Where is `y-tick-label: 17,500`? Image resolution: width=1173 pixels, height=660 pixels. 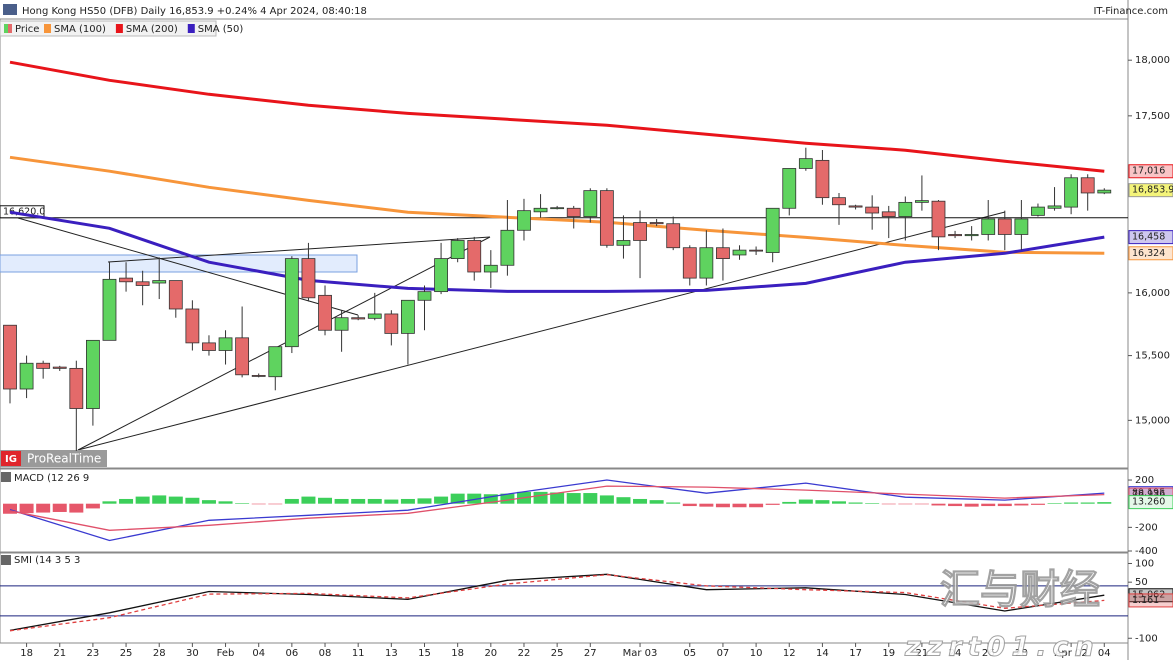 y-tick-label: 17,500 is located at coordinates (1152, 116).